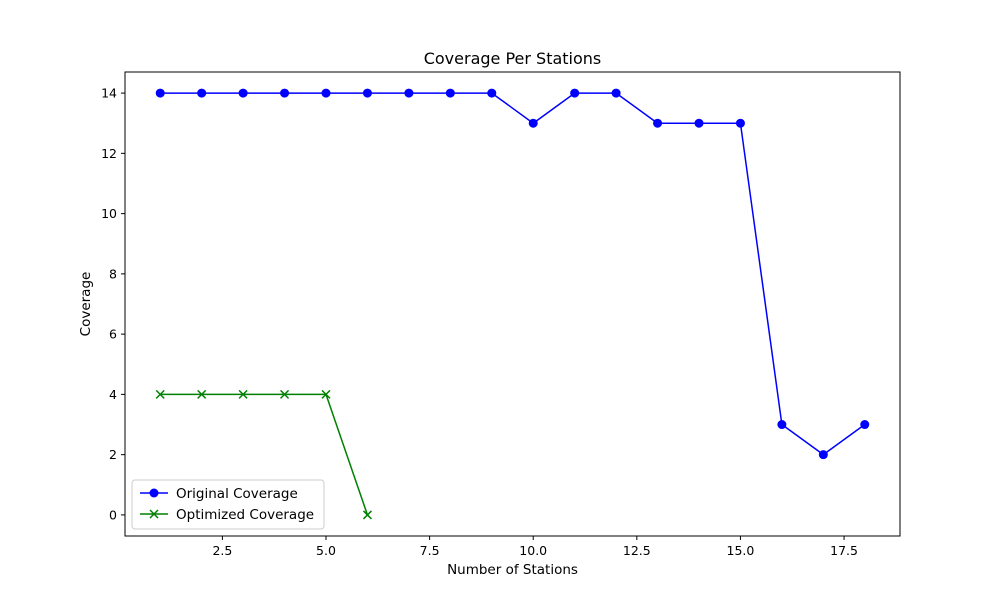  I want to click on y-tick-label: 4, so click(113, 394).